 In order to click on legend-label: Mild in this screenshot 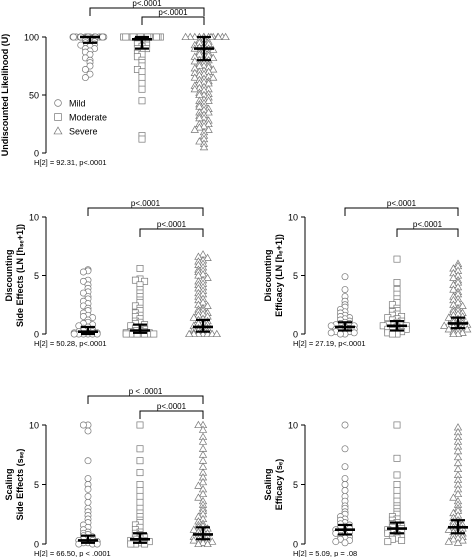, I will do `click(77, 104)`.